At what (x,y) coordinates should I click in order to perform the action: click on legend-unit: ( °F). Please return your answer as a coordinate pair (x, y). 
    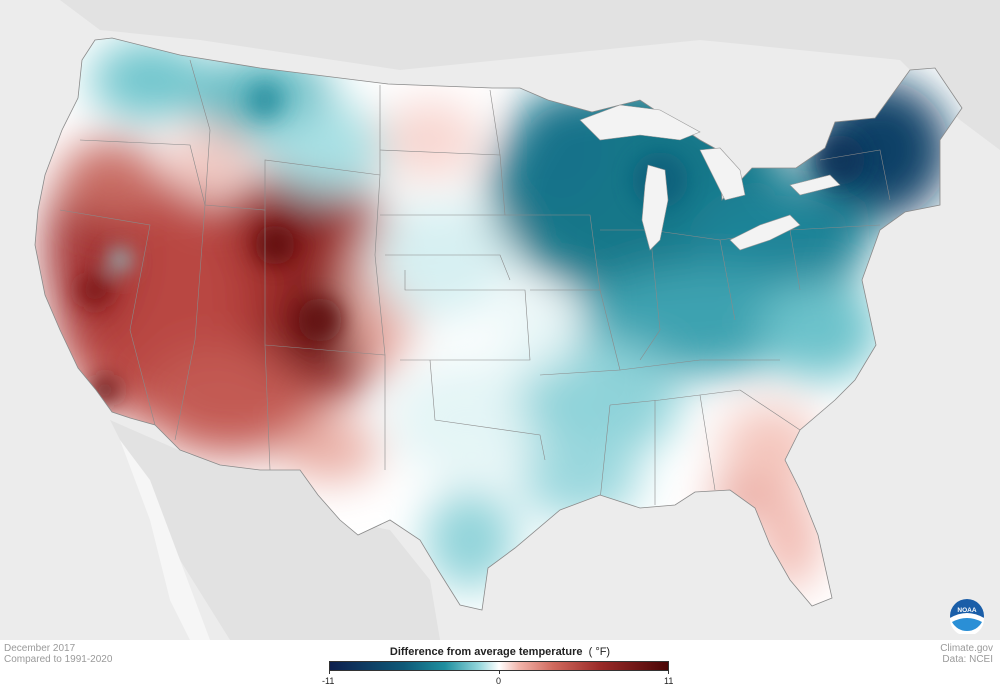
    Looking at the image, I should click on (599, 652).